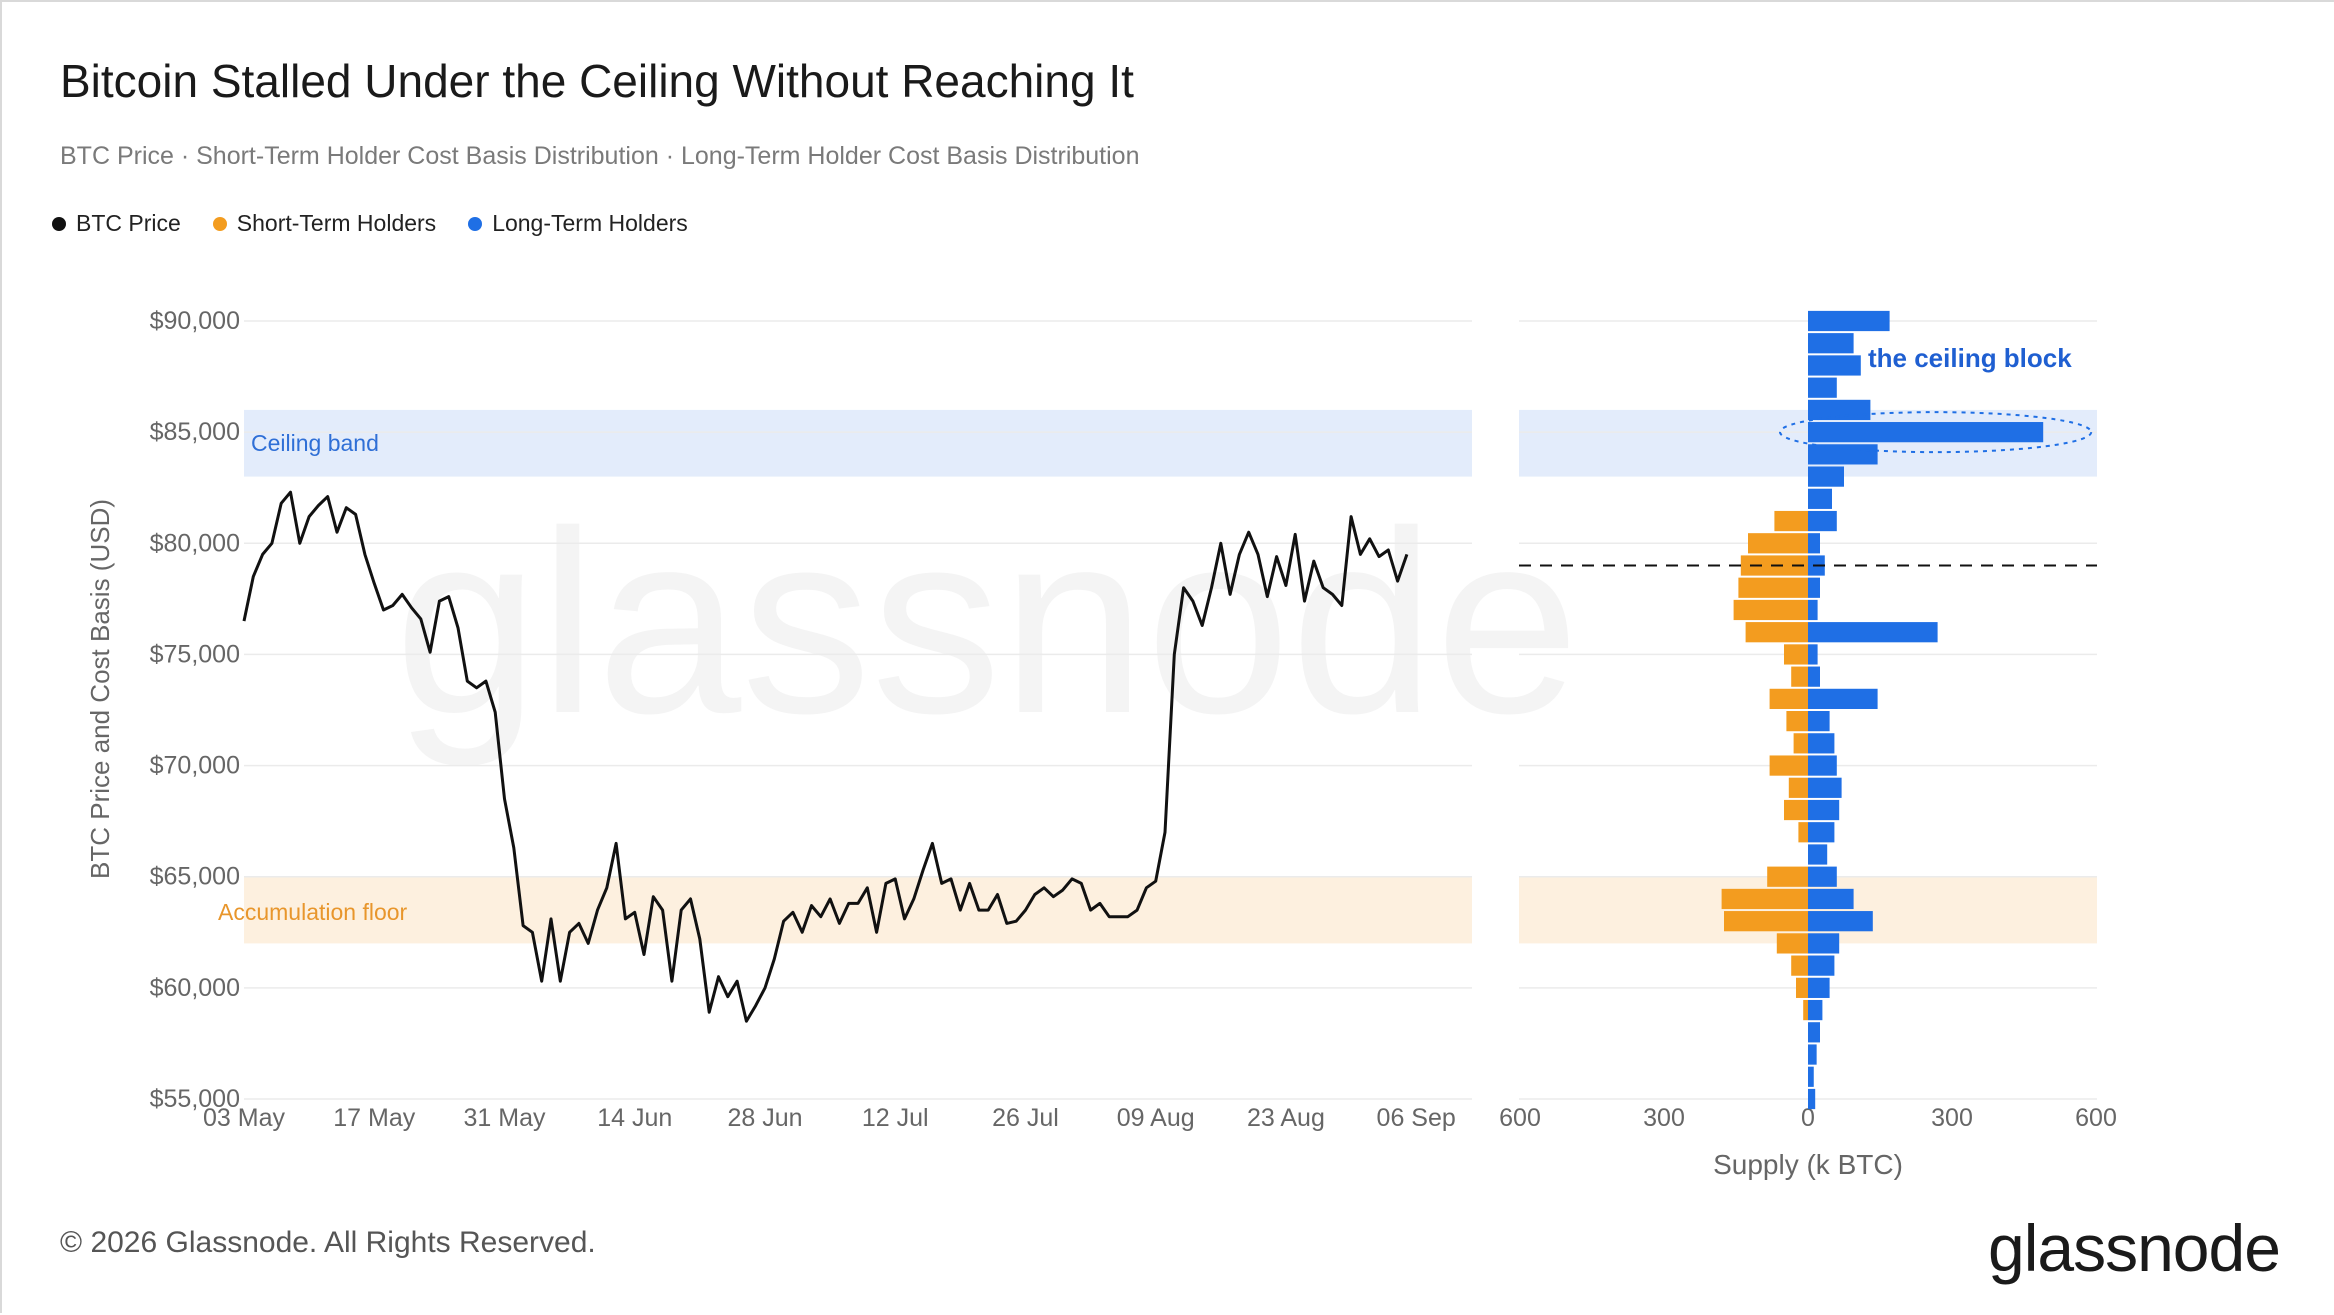 The image size is (2334, 1315). I want to click on ceiling-band-region, so click(858, 443).